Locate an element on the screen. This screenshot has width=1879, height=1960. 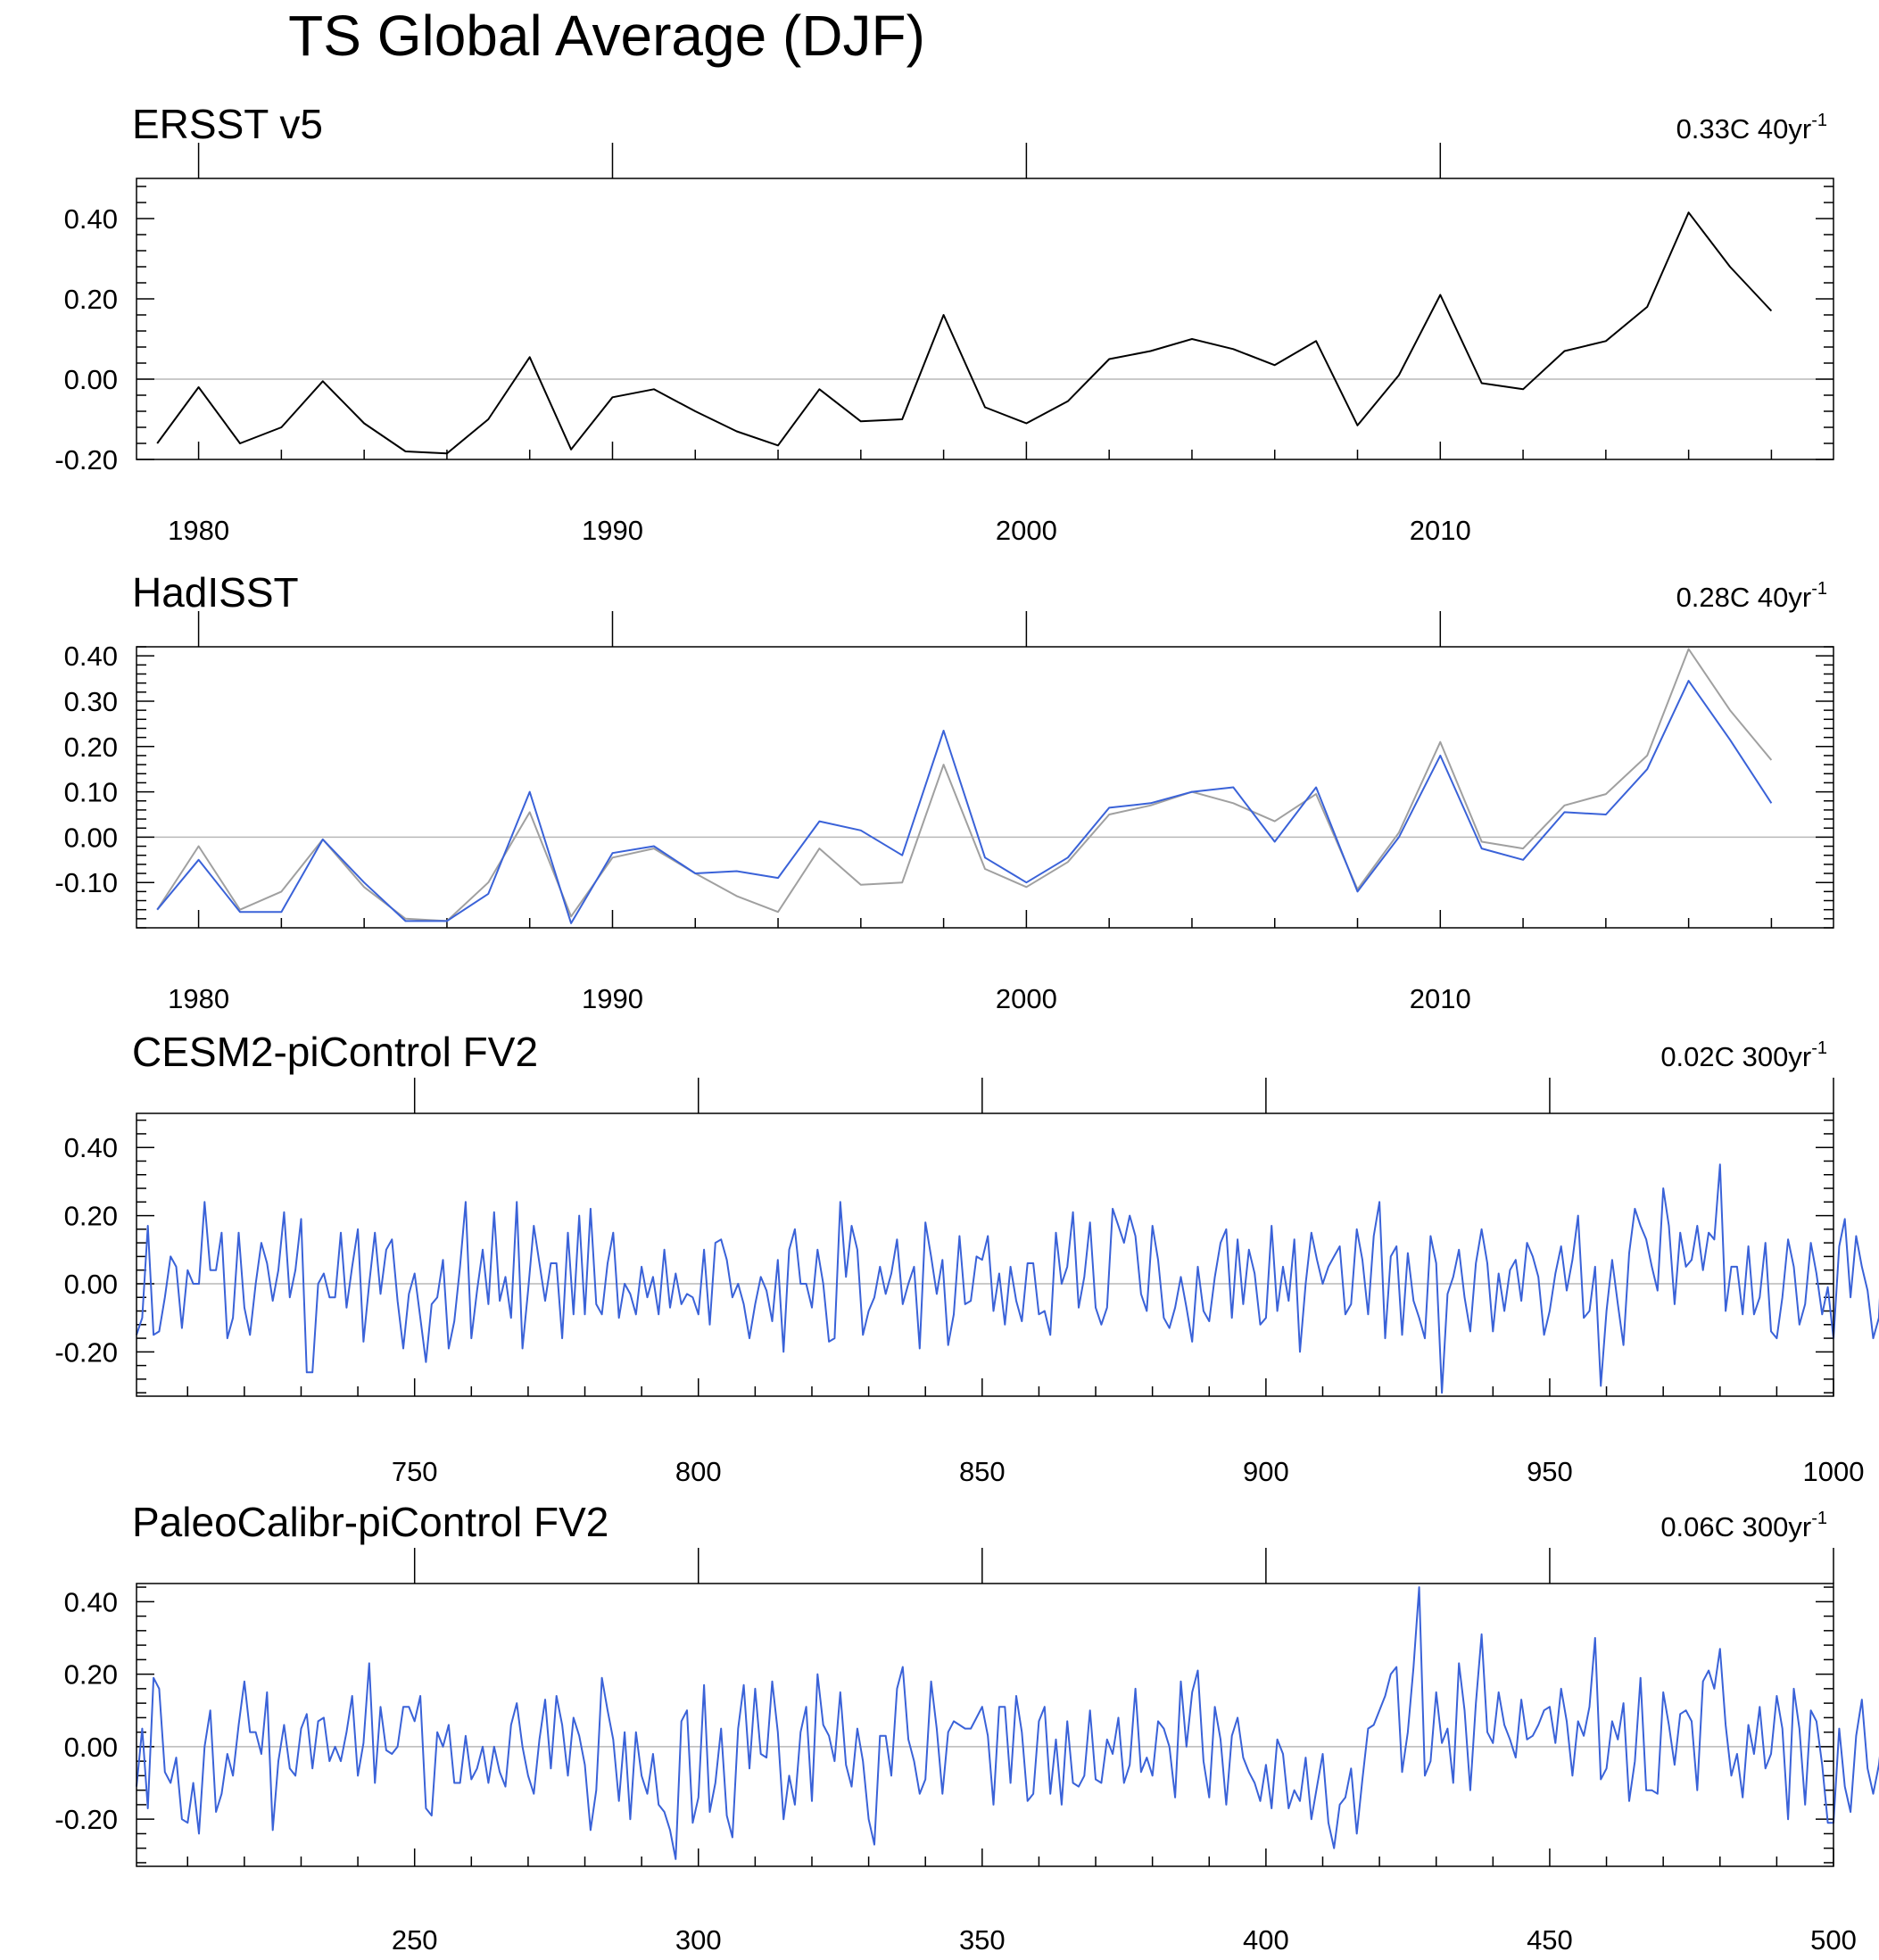
x-tick-label: 350 is located at coordinates (982, 1940).